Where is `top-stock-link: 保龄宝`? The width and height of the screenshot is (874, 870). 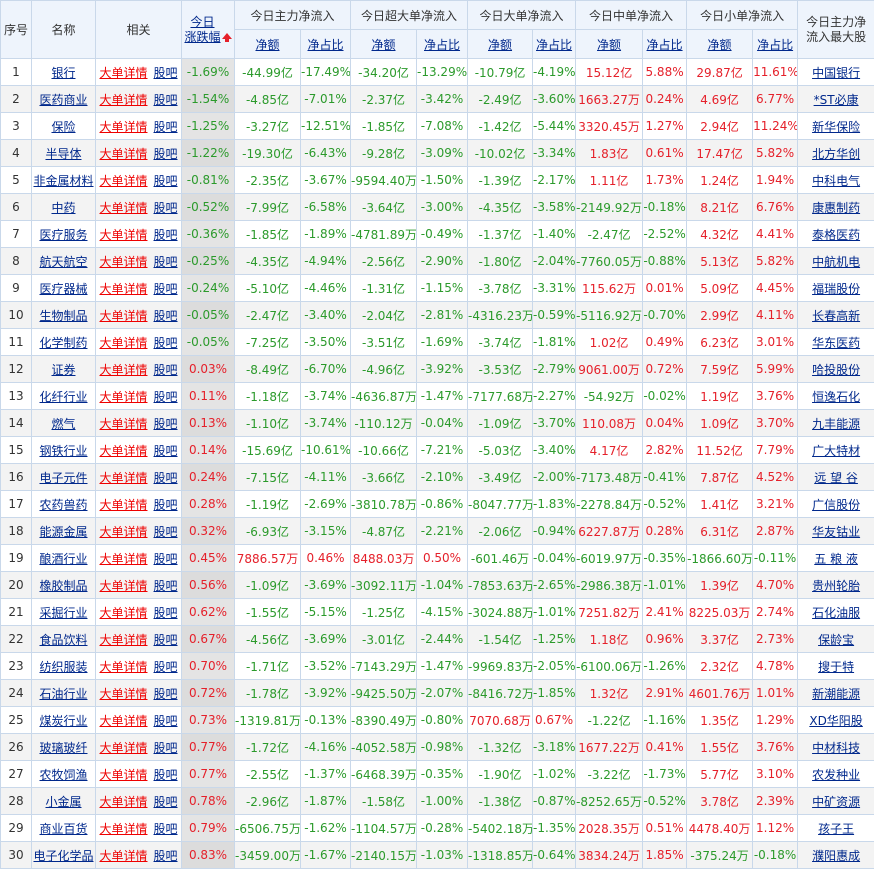
top-stock-link: 保龄宝 is located at coordinates (836, 639).